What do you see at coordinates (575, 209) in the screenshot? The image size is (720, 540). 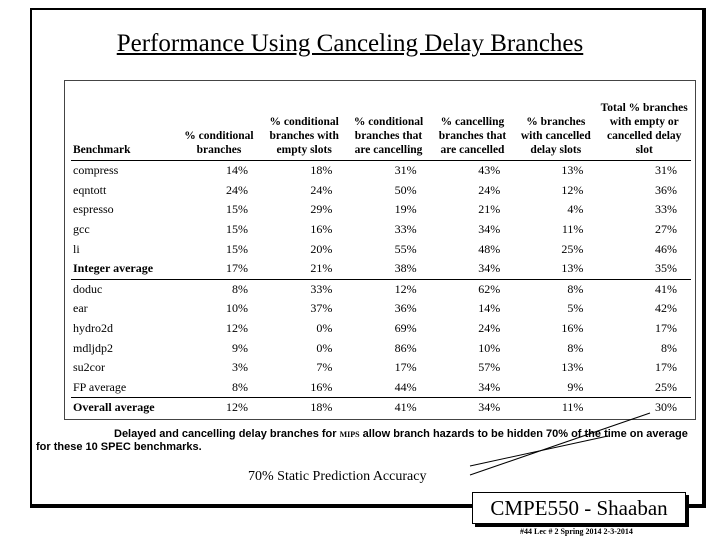 I see `value-cell: 4%` at bounding box center [575, 209].